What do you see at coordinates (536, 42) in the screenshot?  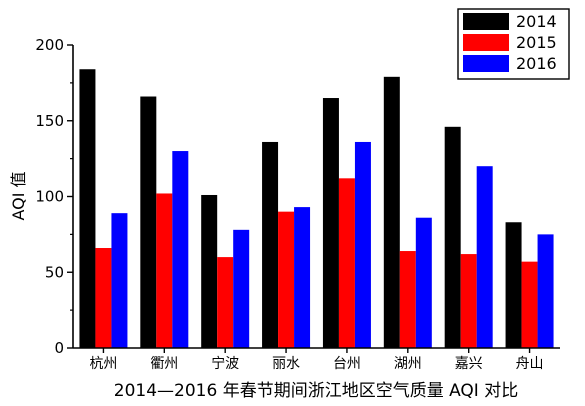 I see `legend-label-2015: 2015` at bounding box center [536, 42].